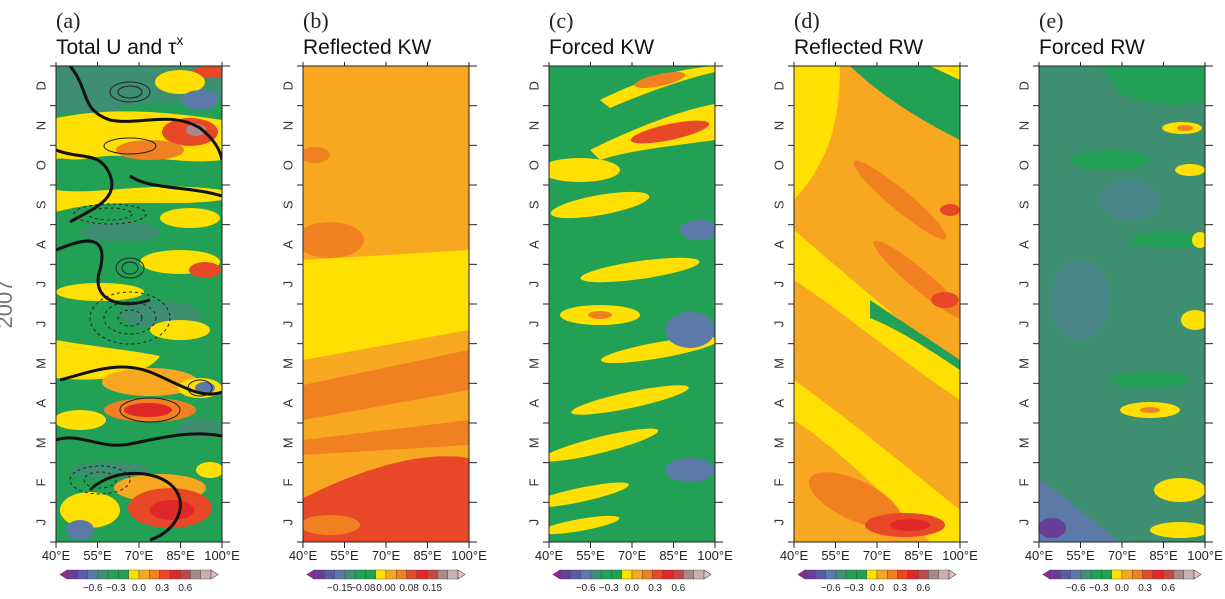 The image size is (1225, 599). I want to click on panel-d-colorbar: −0.6 −0.3 0.0 0.3 0.6, so click(877, 581).